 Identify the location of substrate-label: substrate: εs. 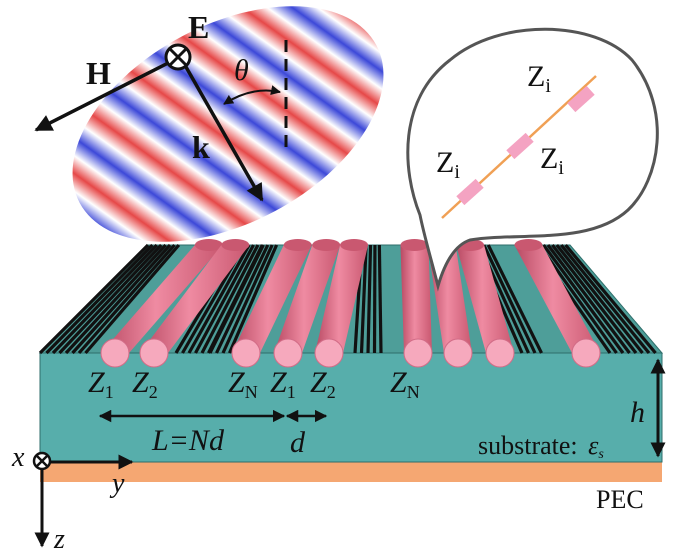
(541, 446).